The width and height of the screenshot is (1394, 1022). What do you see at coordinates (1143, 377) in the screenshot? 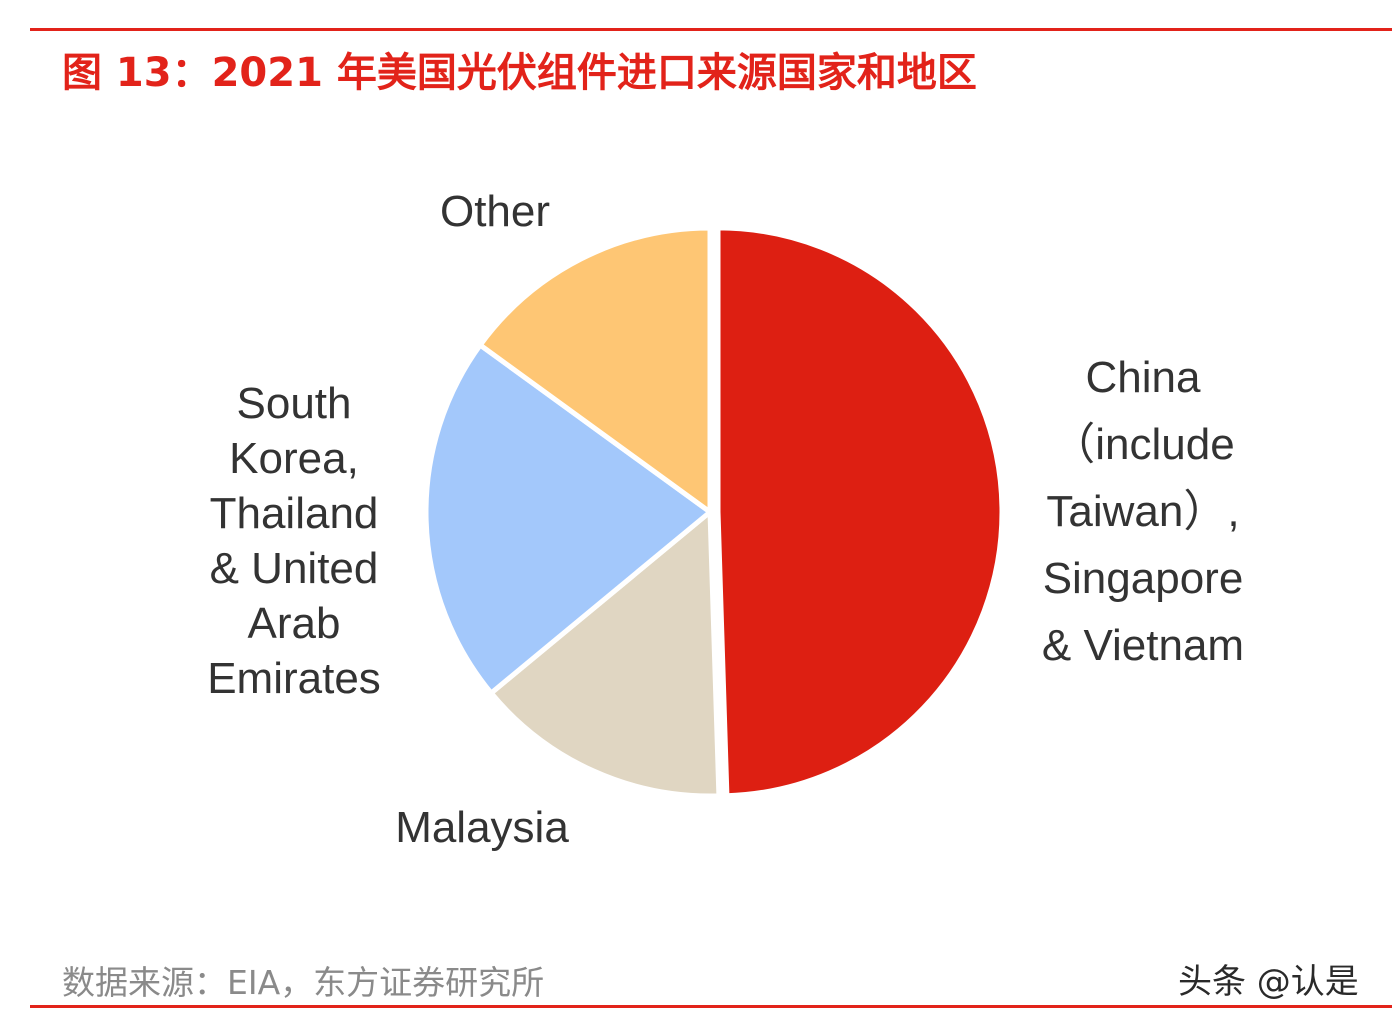
I see `slice-label-line: China` at bounding box center [1143, 377].